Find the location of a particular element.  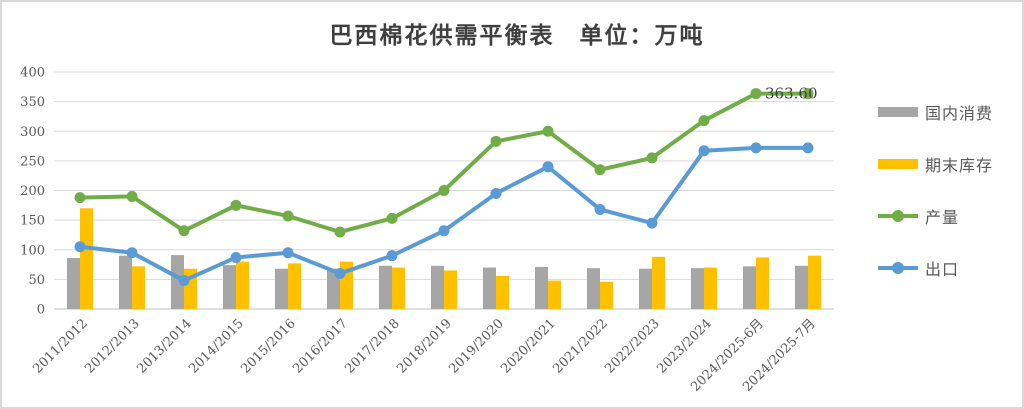

x-tick-label: 2018/2019 is located at coordinates (424, 346).